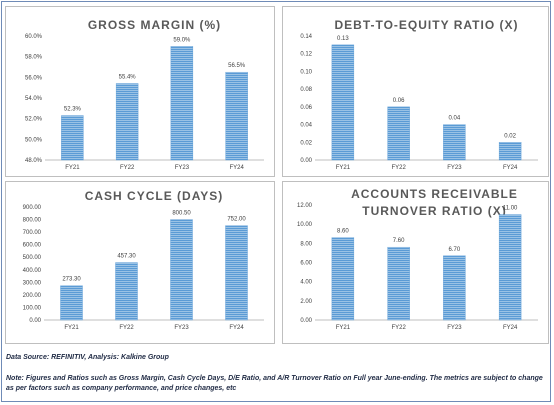  I want to click on data-label-fy22: 457.30, so click(126, 257).